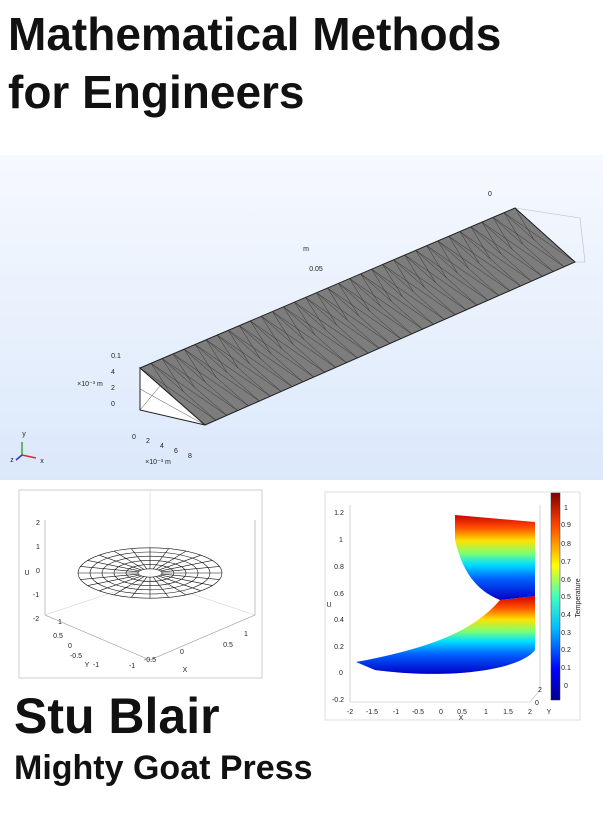 Image resolution: width=603 pixels, height=829 pixels. Describe the element at coordinates (163, 768) in the screenshot. I see `publisher: Mighty Goat Press` at that location.